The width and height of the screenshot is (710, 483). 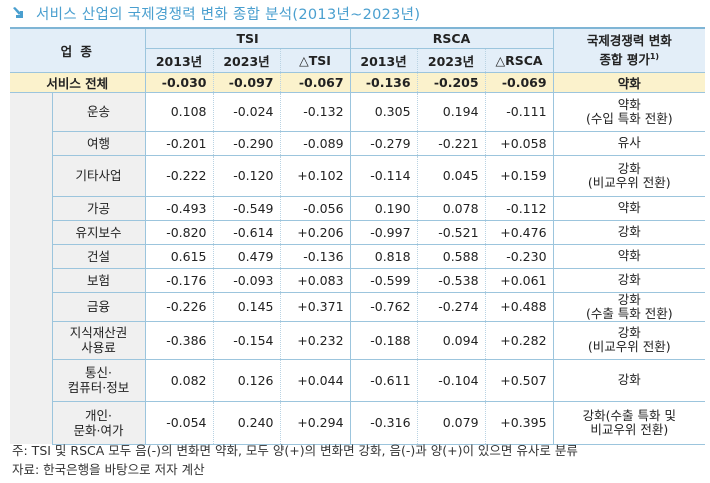 I want to click on header-rsca-2013: 2013년, so click(x=384, y=60).